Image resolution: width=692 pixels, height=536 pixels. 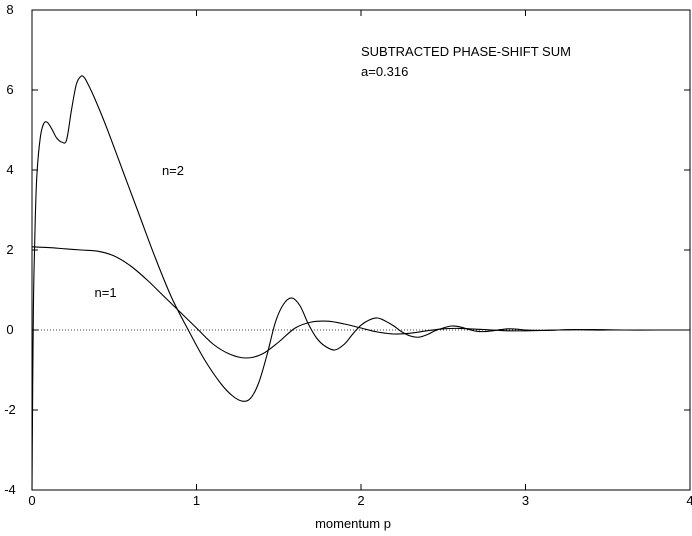 What do you see at coordinates (9, 329) in the screenshot?
I see `y-tick-label: 0` at bounding box center [9, 329].